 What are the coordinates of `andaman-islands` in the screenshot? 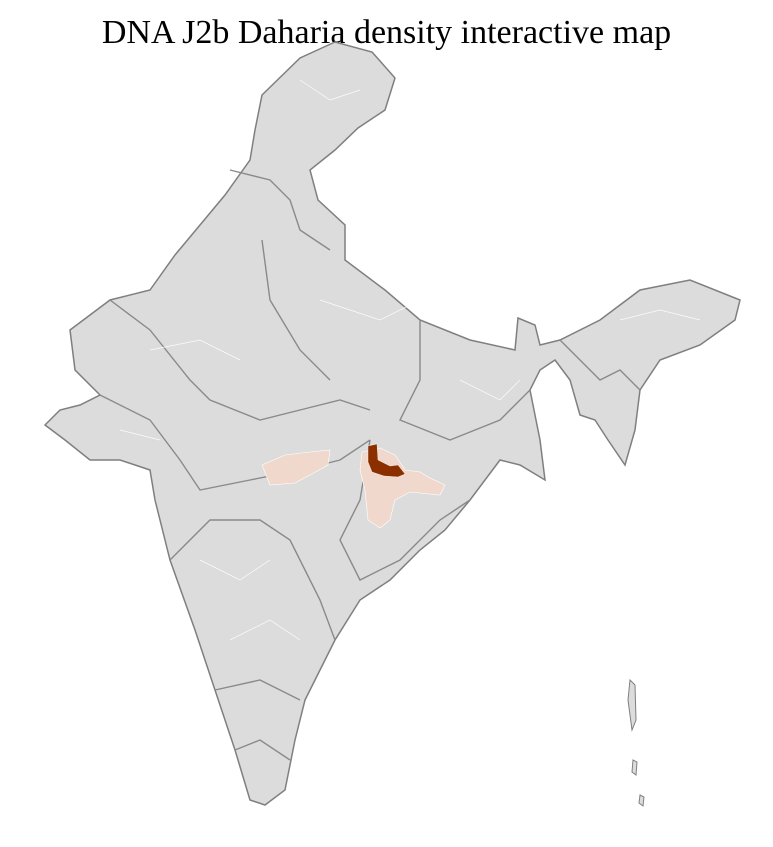 It's located at (636, 742).